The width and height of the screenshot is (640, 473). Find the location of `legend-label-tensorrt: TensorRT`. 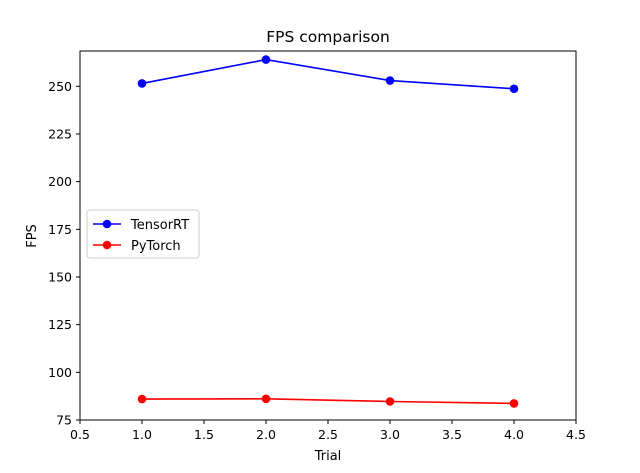

legend-label-tensorrt: TensorRT is located at coordinates (159, 225).